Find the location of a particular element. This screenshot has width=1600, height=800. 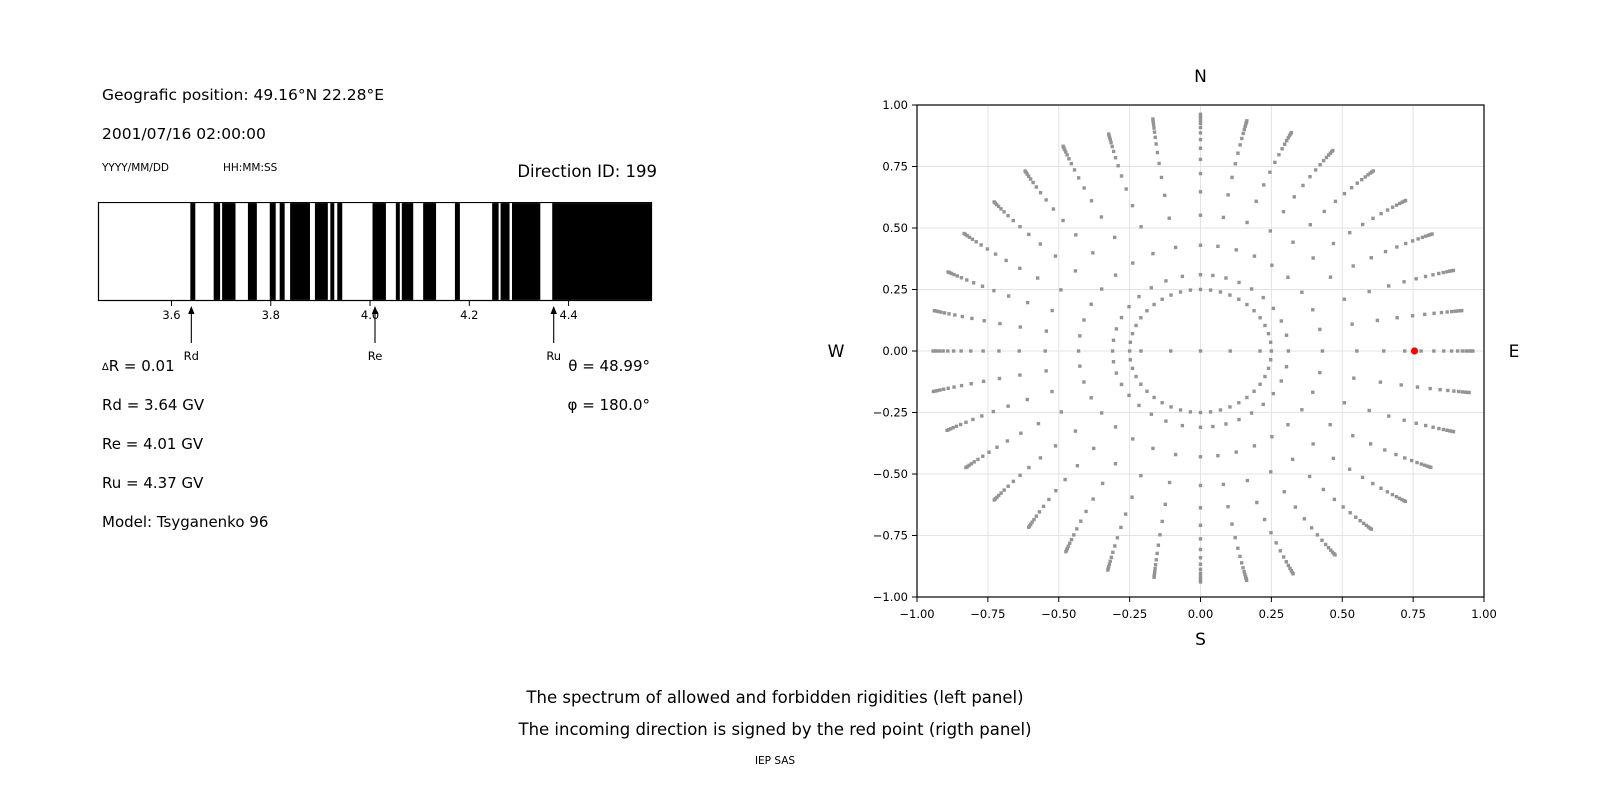

delta-symbol: ∆ is located at coordinates (105, 367).